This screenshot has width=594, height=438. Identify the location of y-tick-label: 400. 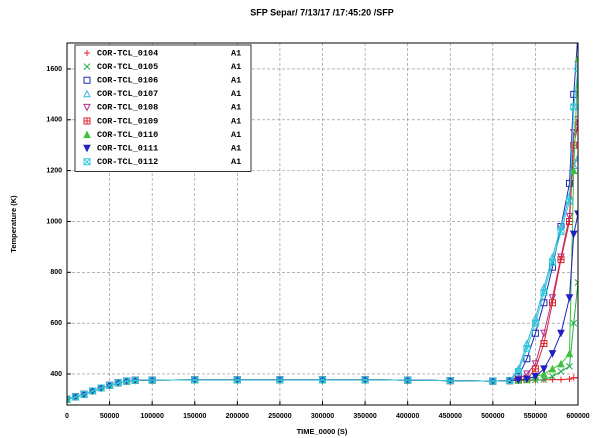
(56, 374).